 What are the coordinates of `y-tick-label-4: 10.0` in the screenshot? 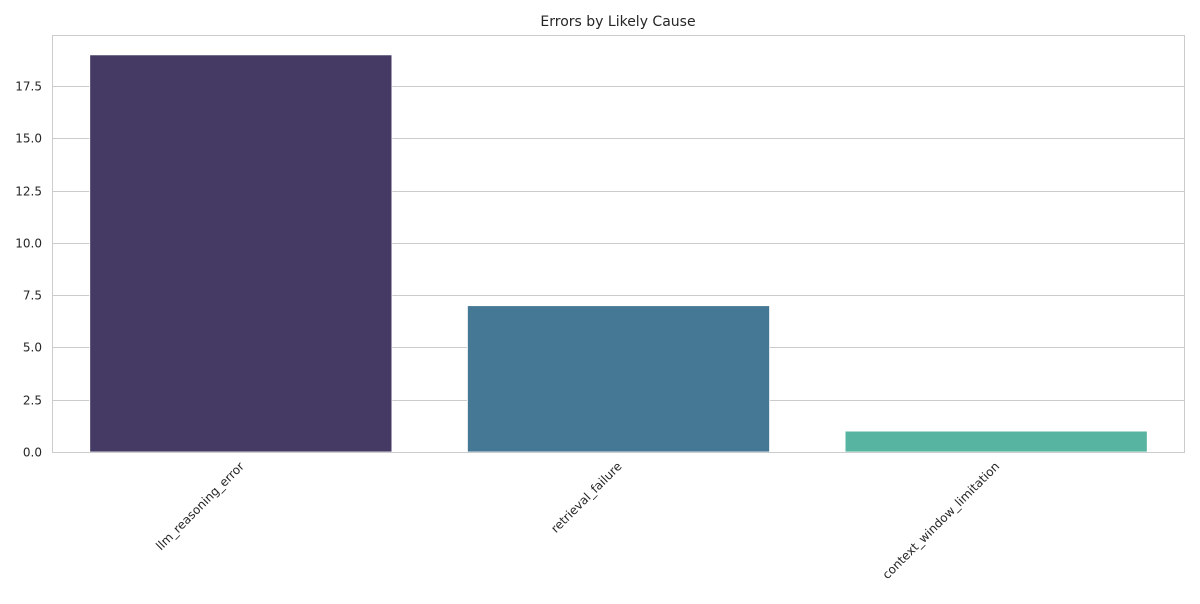 It's located at (28, 244).